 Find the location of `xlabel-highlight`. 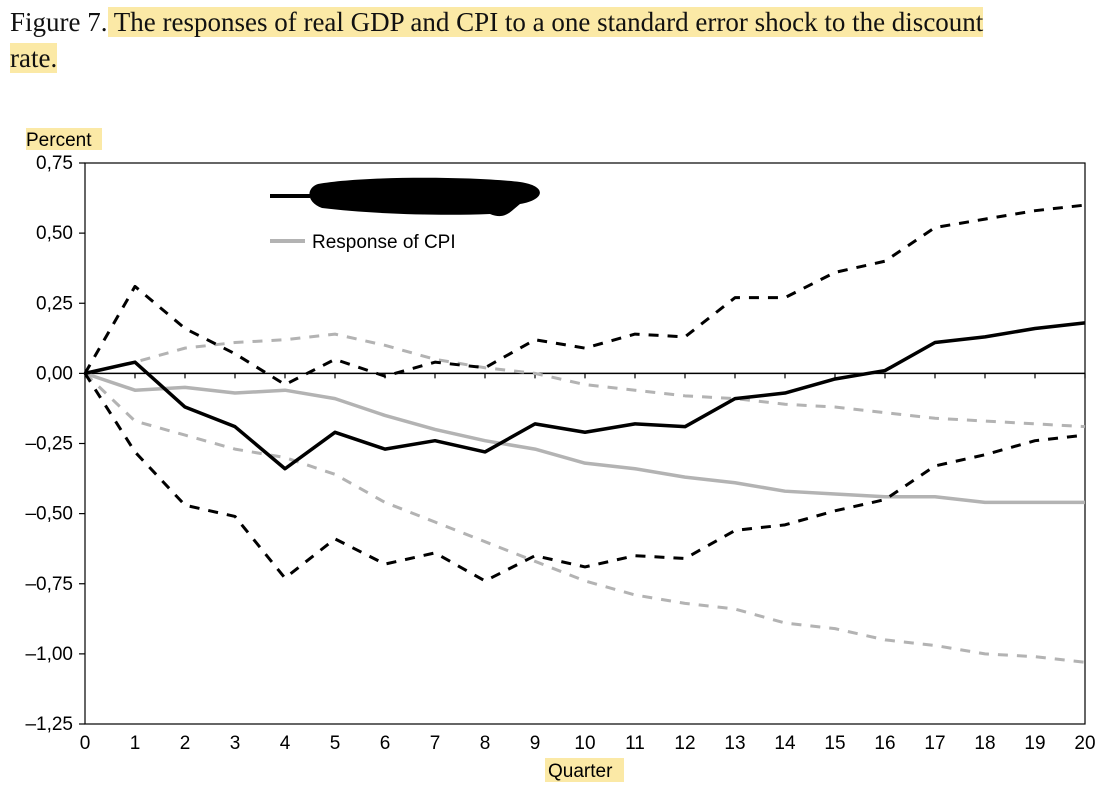

xlabel-highlight is located at coordinates (584, 770).